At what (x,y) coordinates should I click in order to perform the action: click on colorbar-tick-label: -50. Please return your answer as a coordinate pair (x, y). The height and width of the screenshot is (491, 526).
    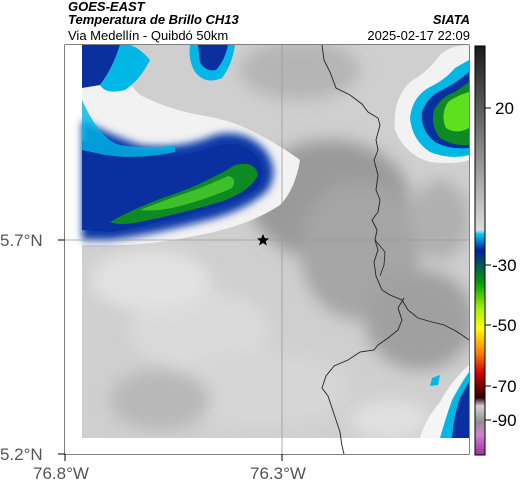
    Looking at the image, I should click on (504, 325).